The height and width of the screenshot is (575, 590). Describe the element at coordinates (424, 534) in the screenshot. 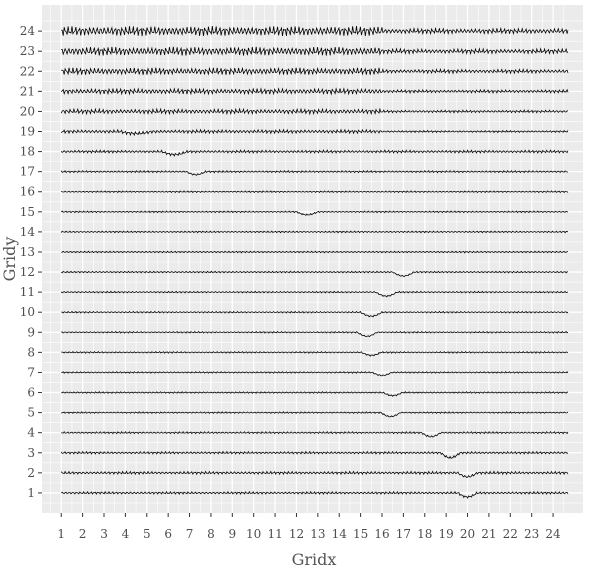

I see `x-tick-label: 18` at that location.